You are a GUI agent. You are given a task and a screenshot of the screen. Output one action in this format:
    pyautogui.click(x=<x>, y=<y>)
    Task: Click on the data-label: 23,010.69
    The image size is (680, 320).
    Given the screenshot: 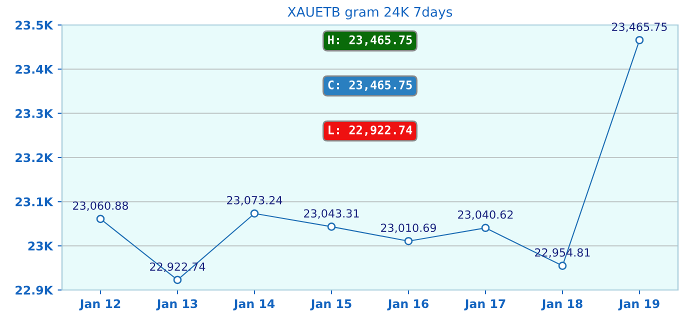 What is the action you would take?
    pyautogui.click(x=408, y=229)
    